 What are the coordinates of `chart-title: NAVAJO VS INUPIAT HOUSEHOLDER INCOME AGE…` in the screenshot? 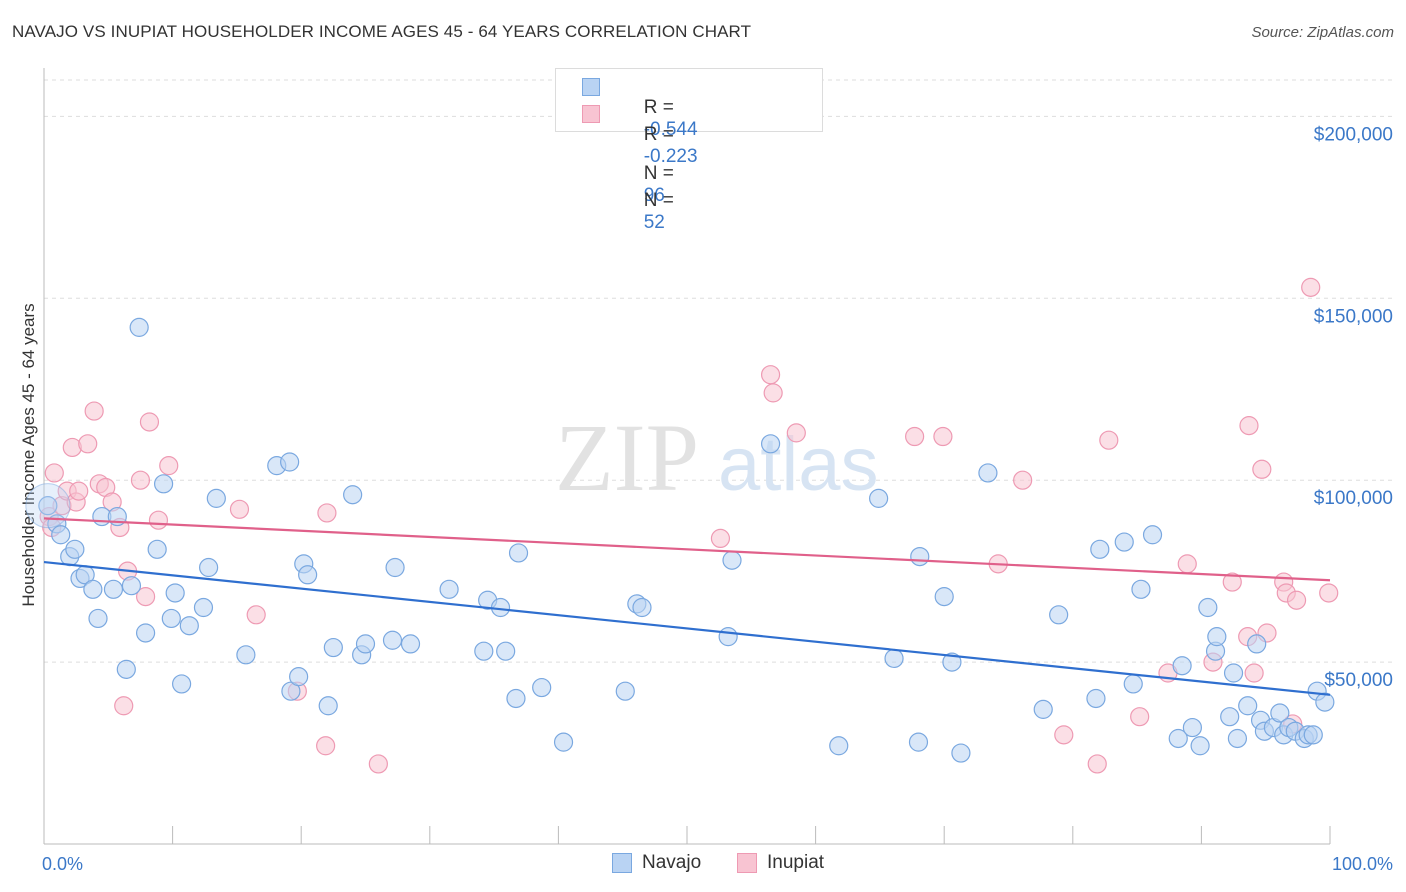 It's located at (382, 31).